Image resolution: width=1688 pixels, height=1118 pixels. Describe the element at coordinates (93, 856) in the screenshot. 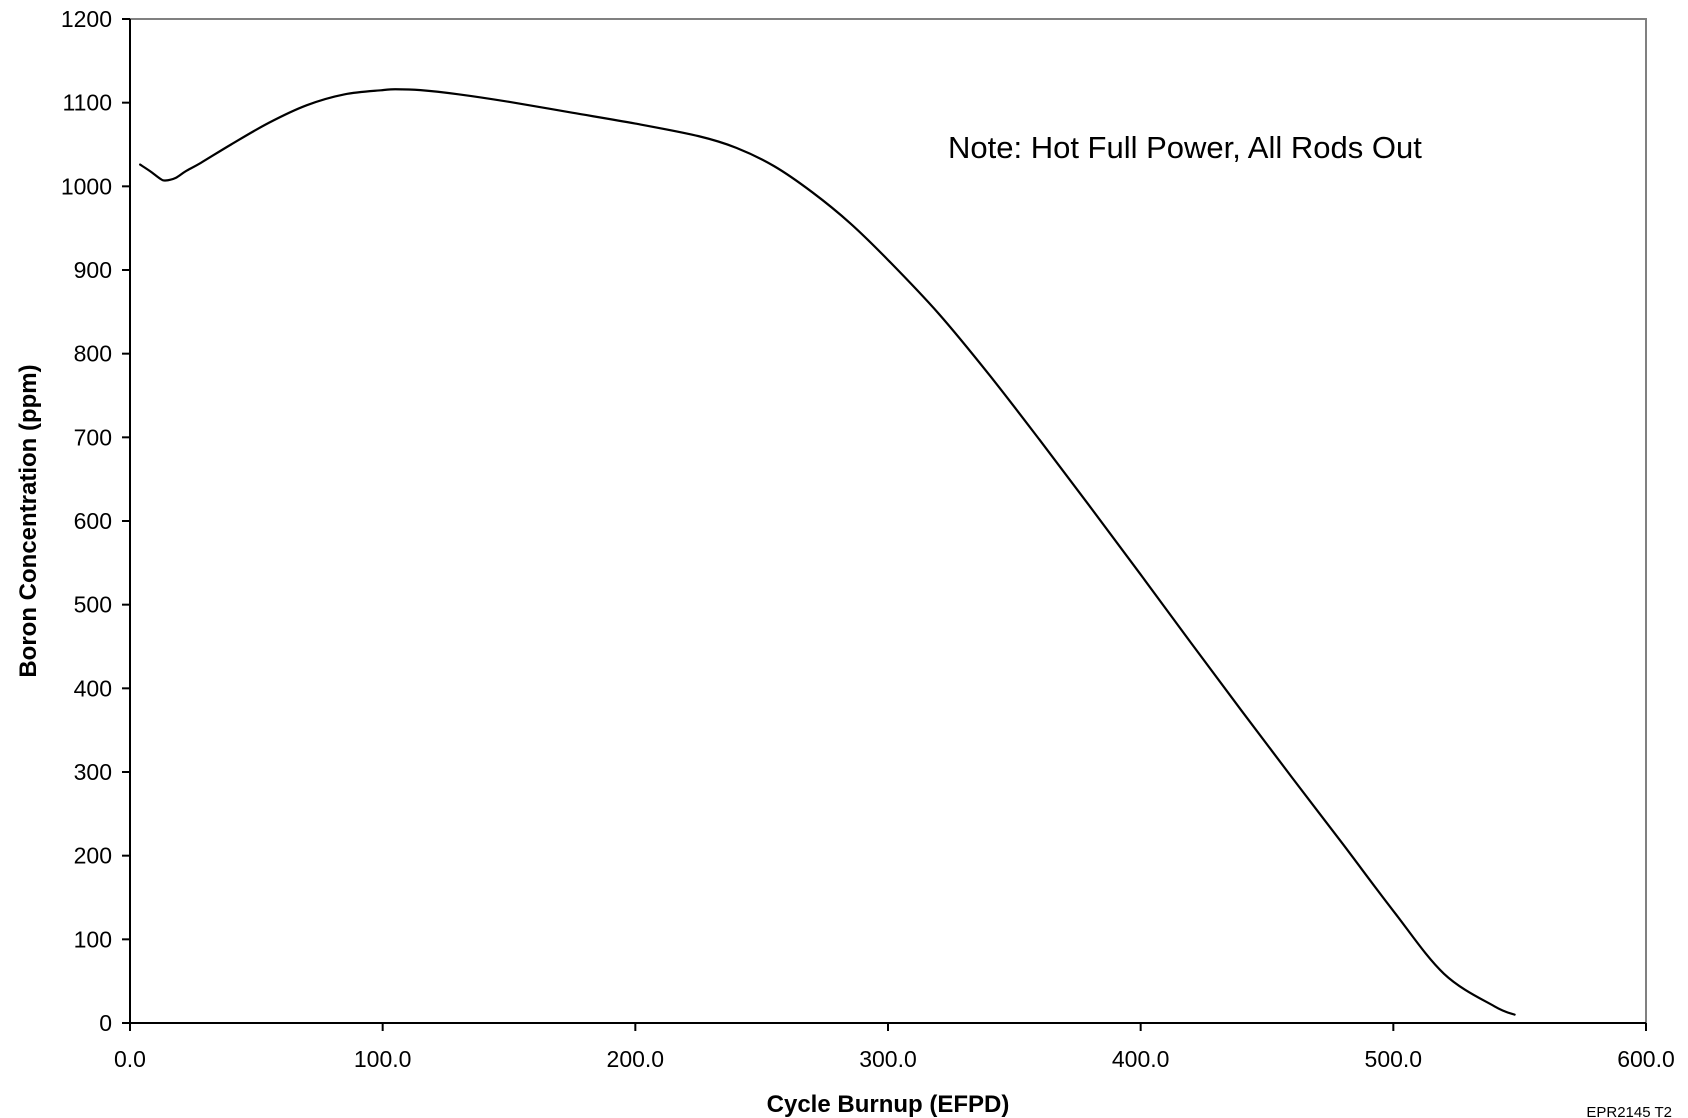

I see `y-tick-label: 200` at that location.